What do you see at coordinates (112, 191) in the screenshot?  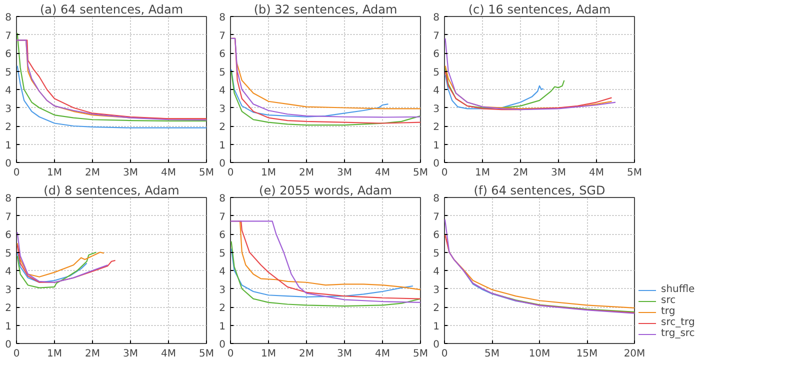 I see `chart-title: (d) 8 sentences, Adam` at bounding box center [112, 191].